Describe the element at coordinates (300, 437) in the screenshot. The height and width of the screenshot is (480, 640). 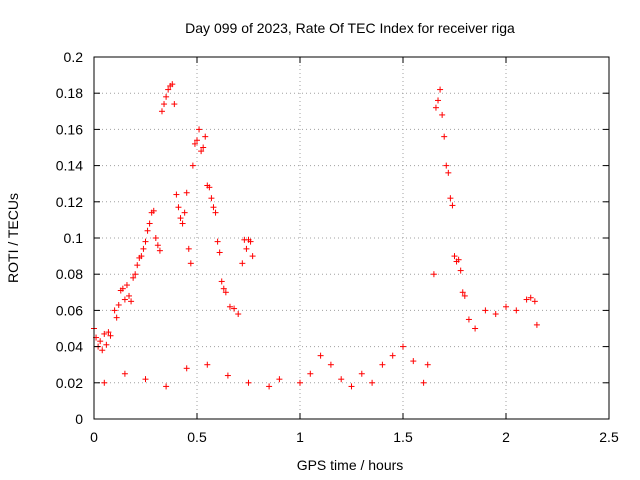
I see `x-tick-label: 1` at that location.